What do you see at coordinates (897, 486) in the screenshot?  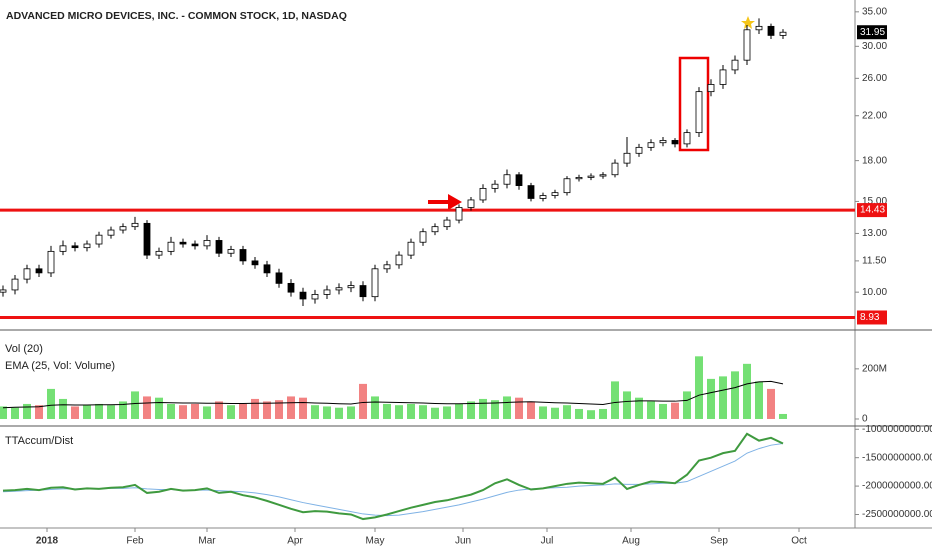 I see `y-tick-label: -2000000000.0000` at bounding box center [897, 486].